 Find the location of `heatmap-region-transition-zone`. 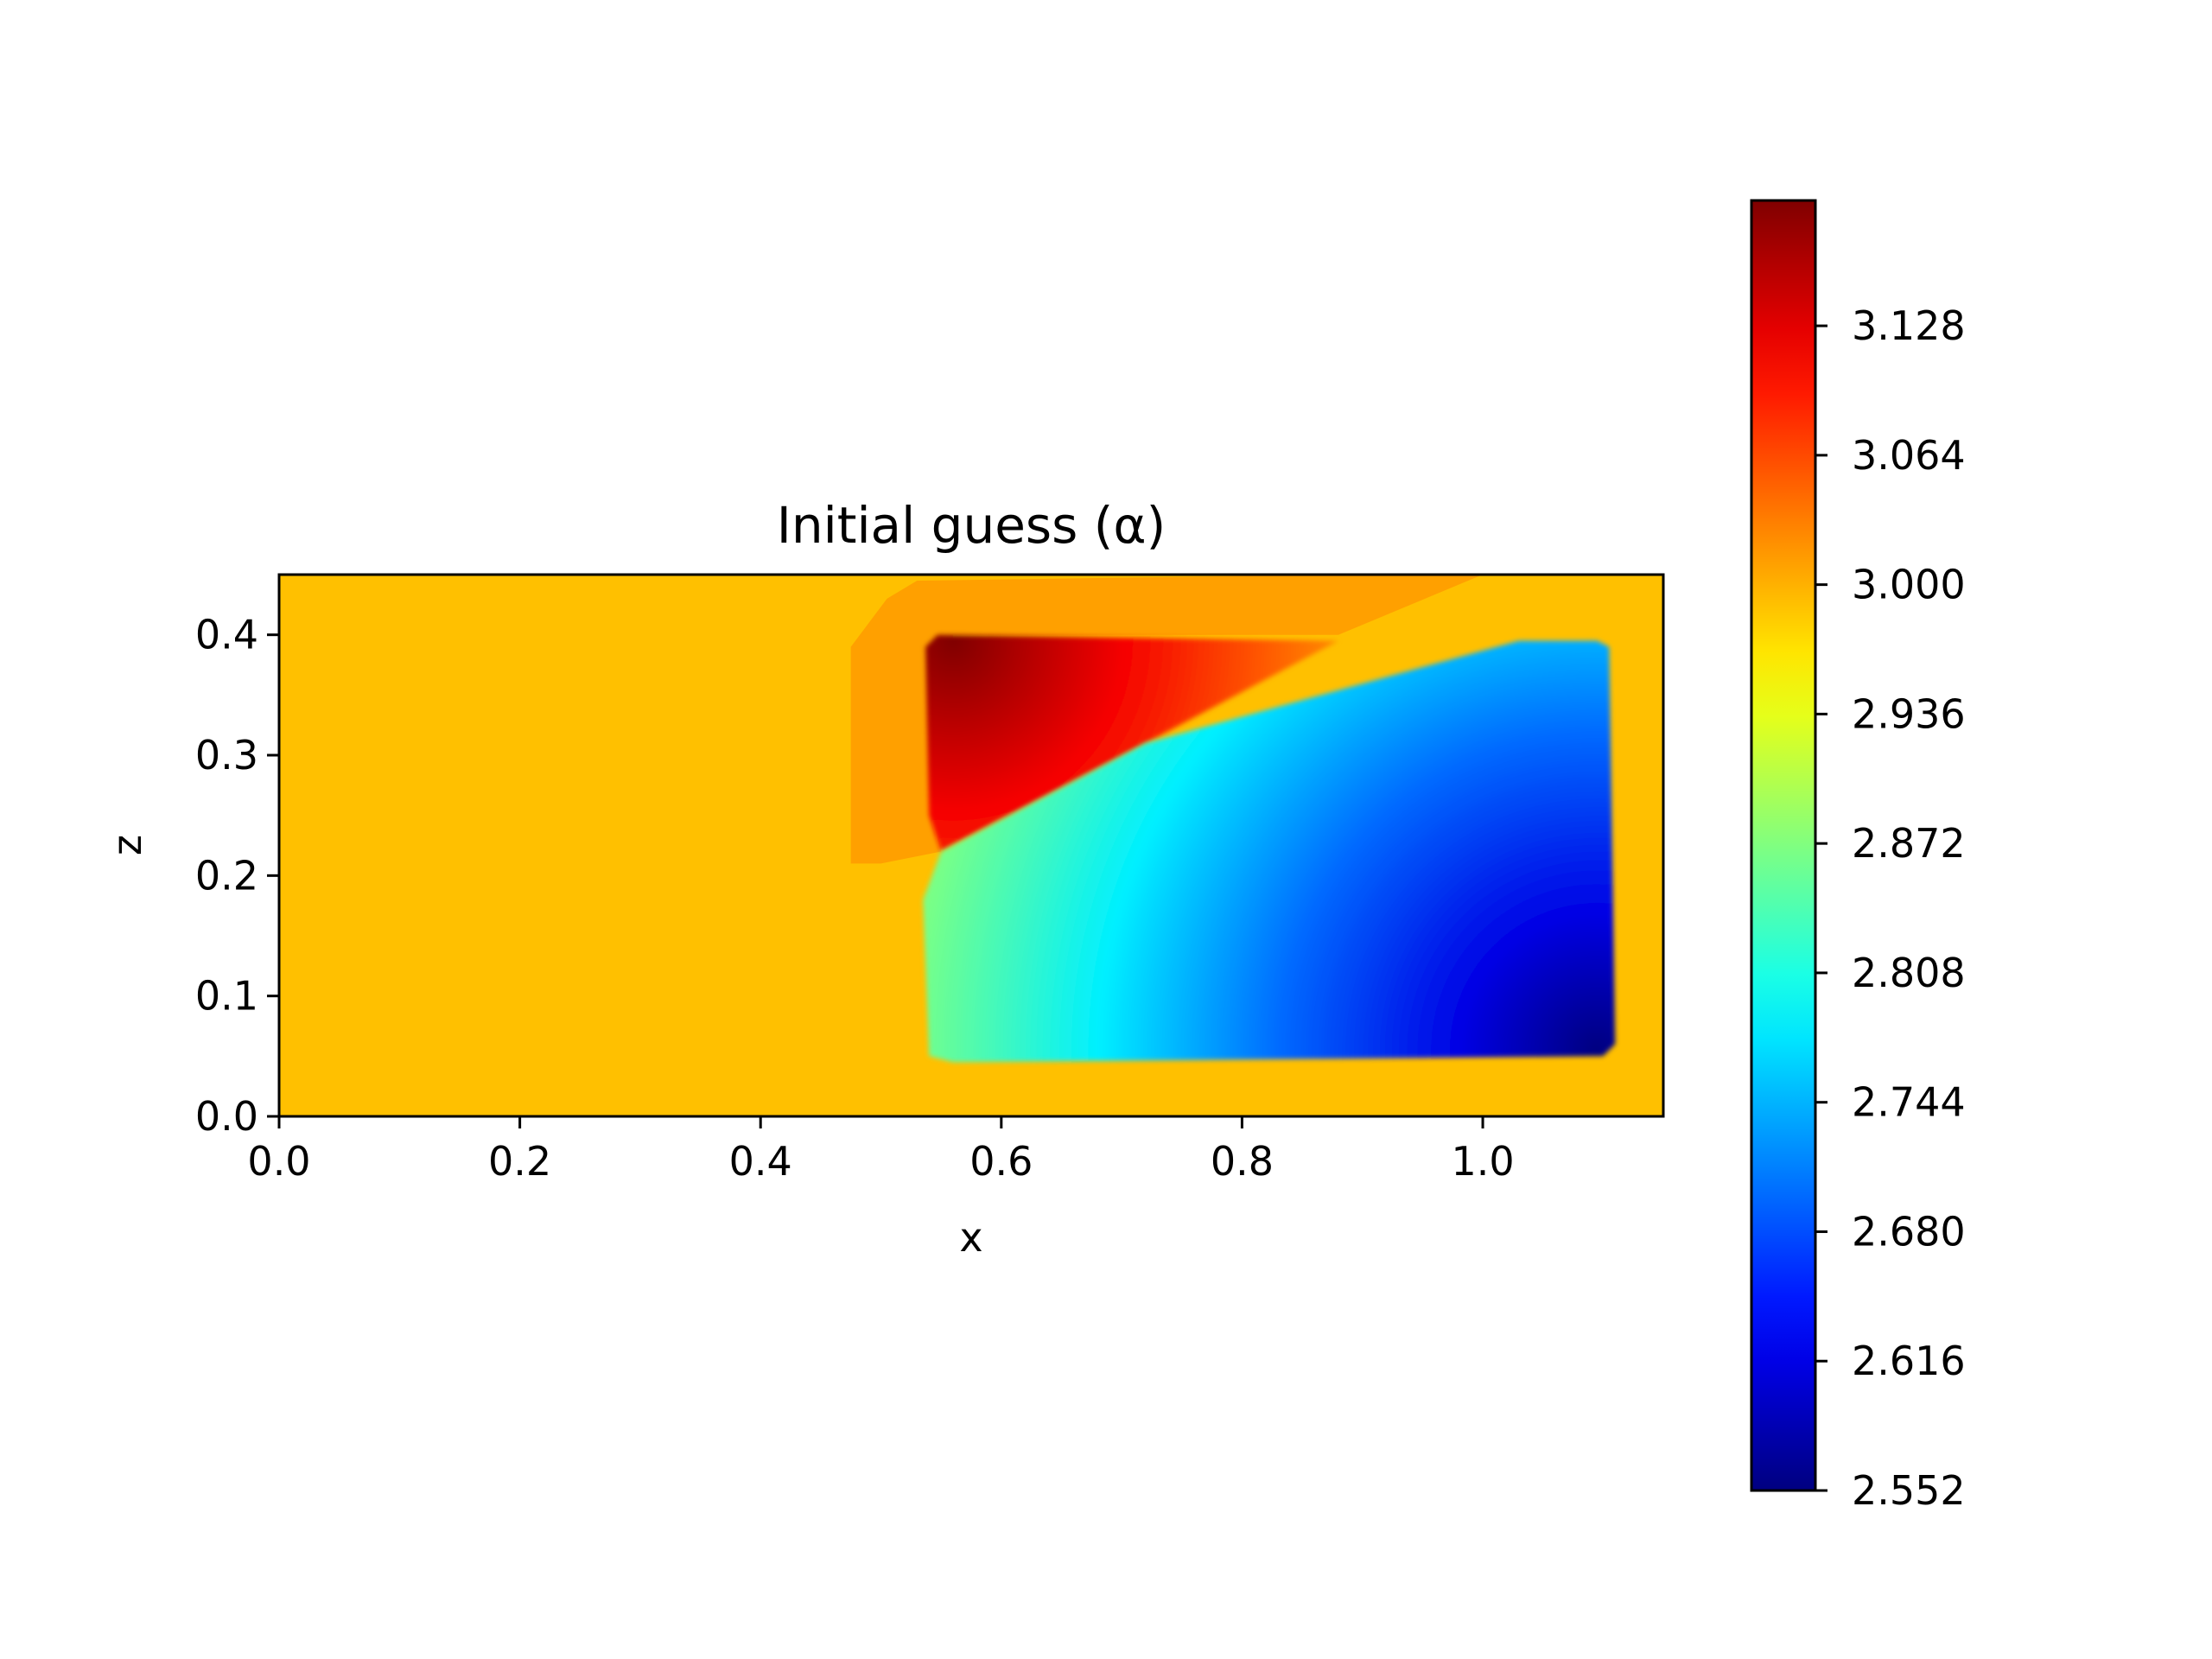

heatmap-region-transition-zone is located at coordinates (1166, 719).